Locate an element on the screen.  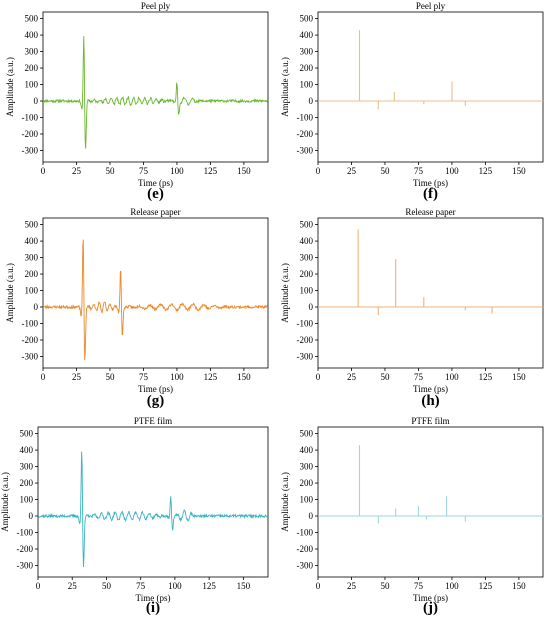
panel-label: (g) is located at coordinates (156, 401).